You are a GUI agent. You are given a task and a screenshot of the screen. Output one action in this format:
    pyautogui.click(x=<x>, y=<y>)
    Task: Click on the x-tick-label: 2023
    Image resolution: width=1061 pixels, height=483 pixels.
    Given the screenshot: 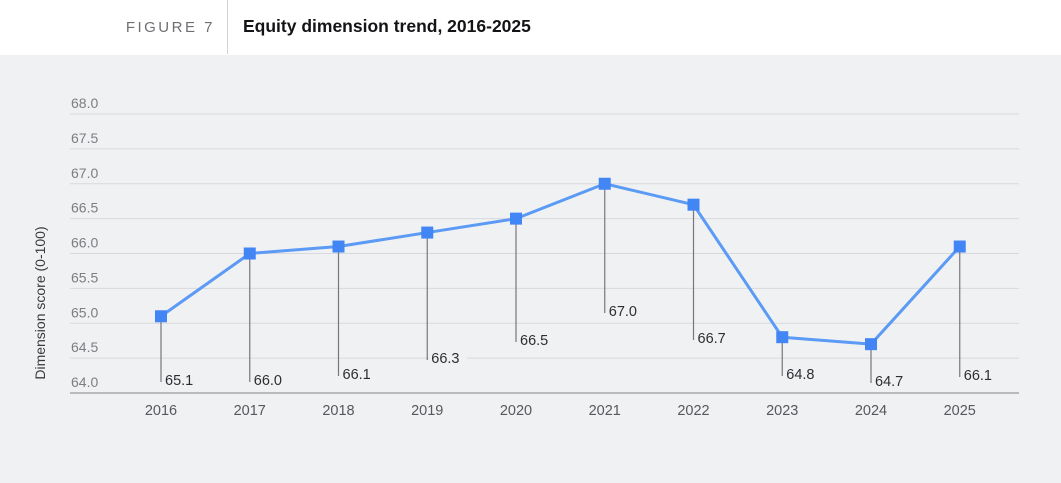 What is the action you would take?
    pyautogui.click(x=782, y=411)
    